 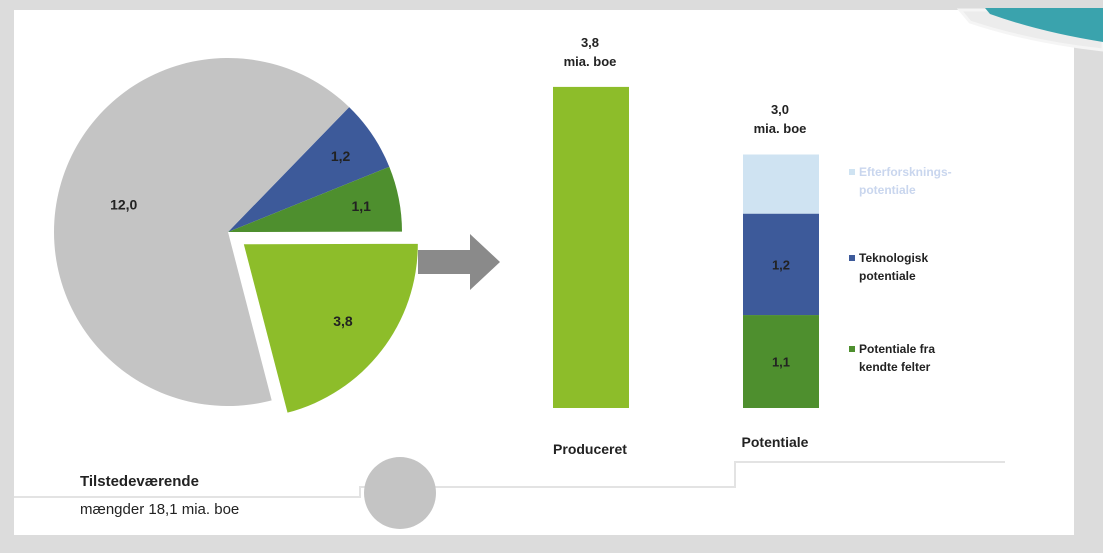 What do you see at coordinates (887, 276) in the screenshot?
I see `legend-label-teknologisk-2: potentiale` at bounding box center [887, 276].